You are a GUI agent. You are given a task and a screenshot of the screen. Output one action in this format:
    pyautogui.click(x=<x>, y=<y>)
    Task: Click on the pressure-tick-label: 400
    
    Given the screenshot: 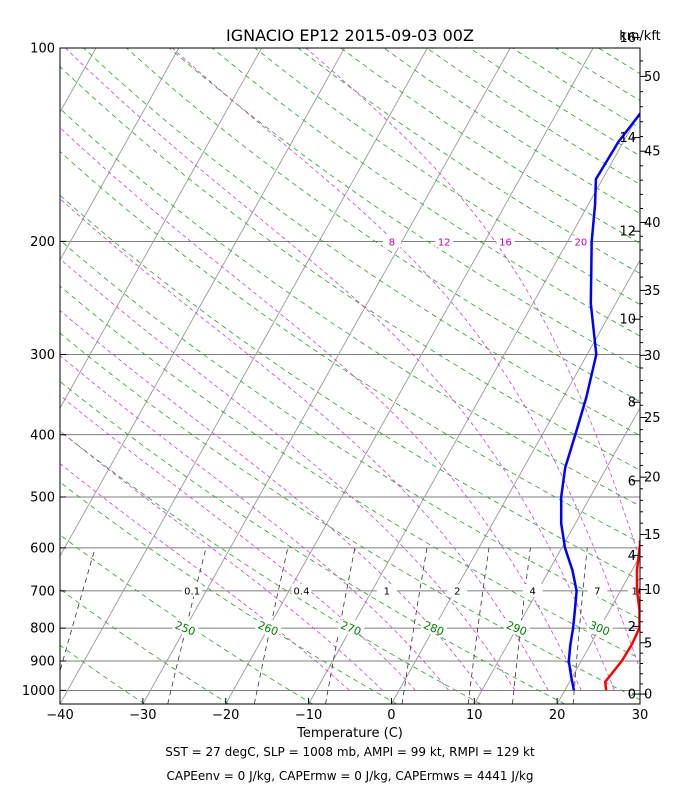 What is the action you would take?
    pyautogui.click(x=42, y=435)
    